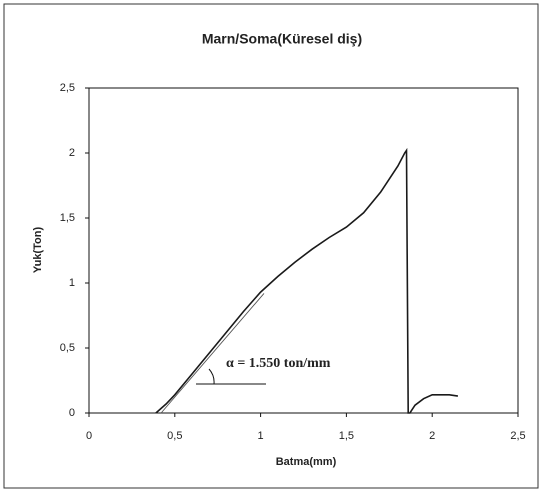  I want to click on x-axis-label: Batma(mm), so click(306, 462).